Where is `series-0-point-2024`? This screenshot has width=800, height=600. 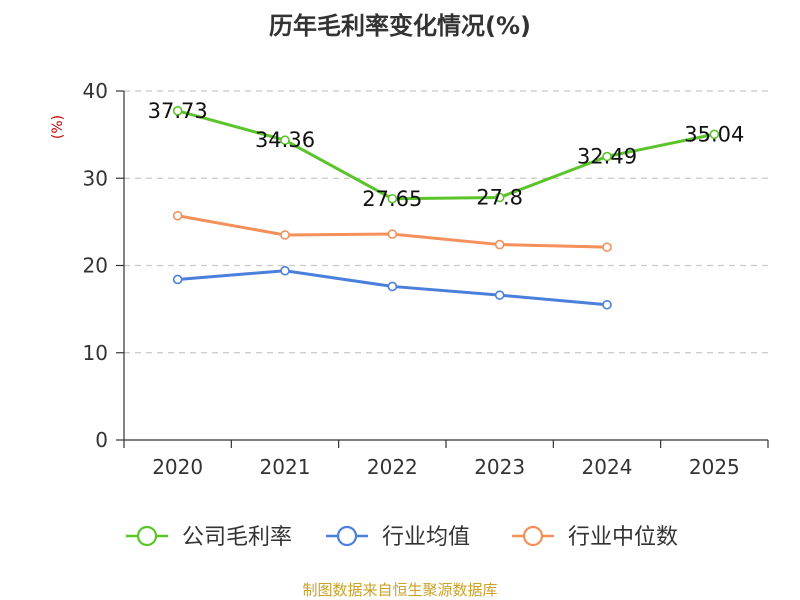
series-0-point-2024 is located at coordinates (607, 156).